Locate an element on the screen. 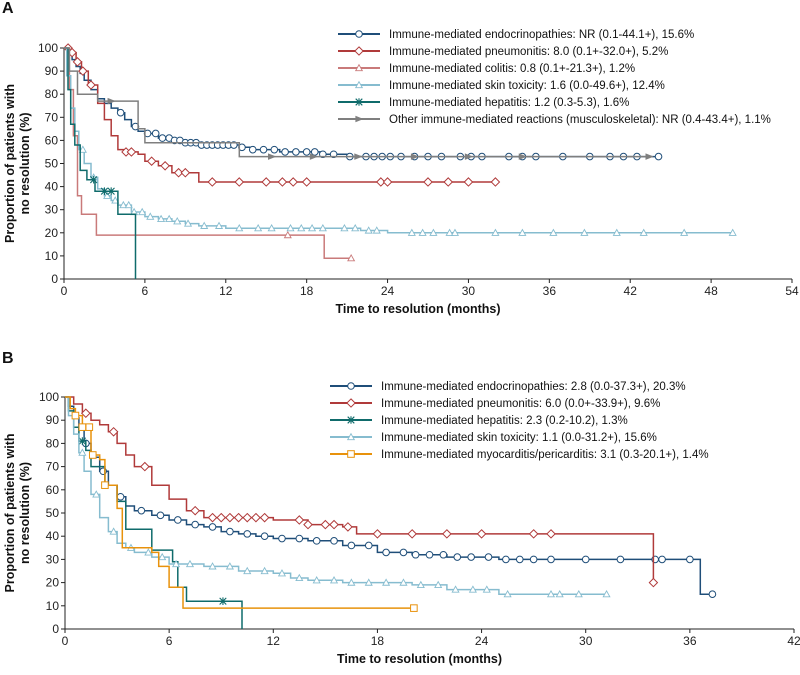 This screenshot has width=800, height=675. series-line is located at coordinates (239, 502).